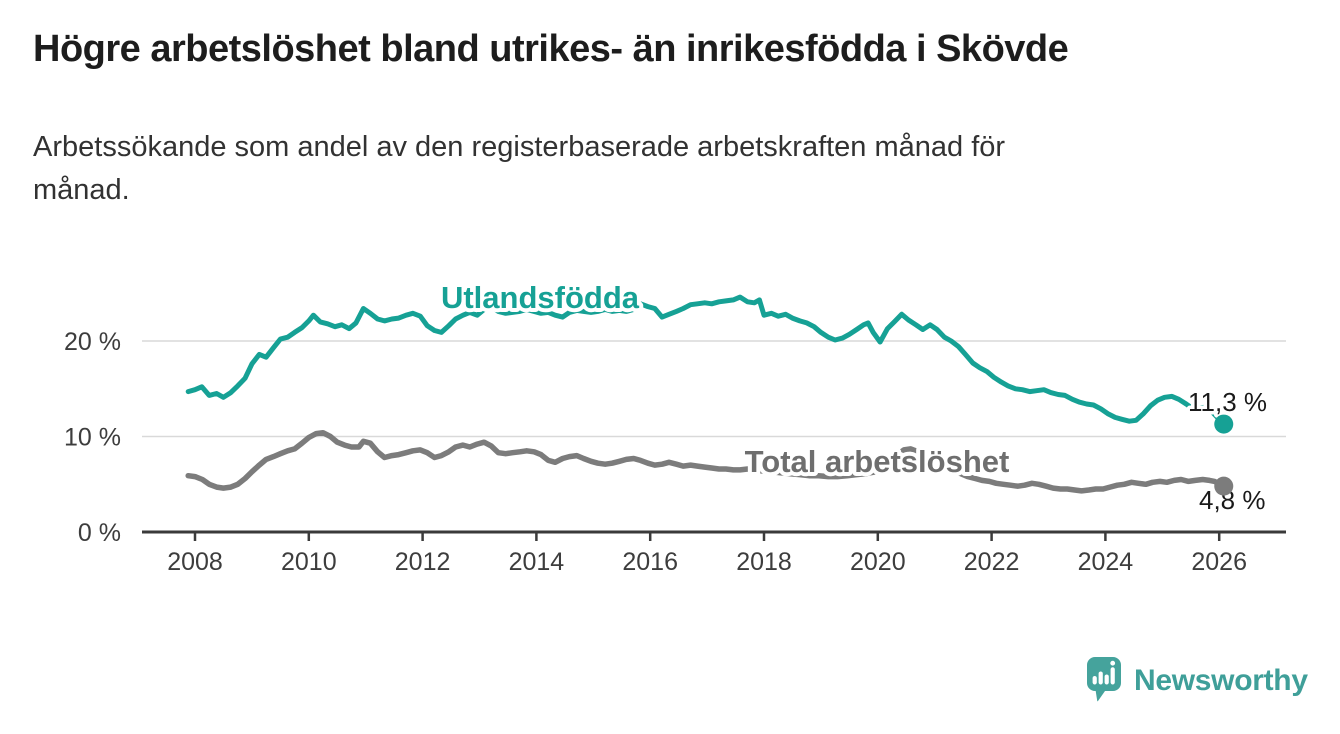  I want to click on exclamation-bar, so click(1112, 676).